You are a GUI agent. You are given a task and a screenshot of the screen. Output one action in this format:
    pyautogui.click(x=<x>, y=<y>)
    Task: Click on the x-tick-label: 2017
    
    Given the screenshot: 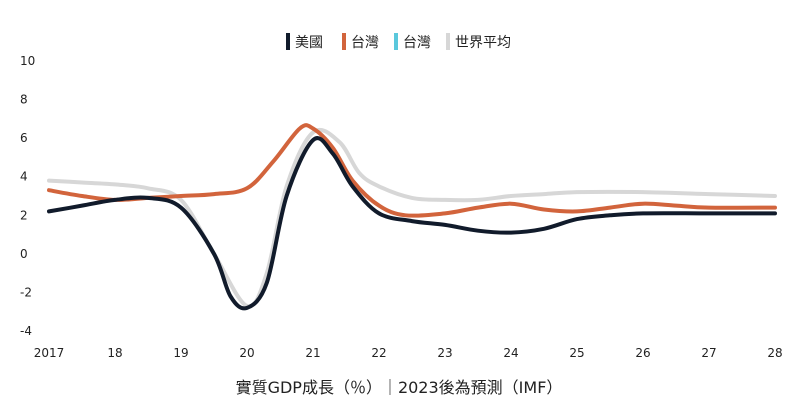 What is the action you would take?
    pyautogui.click(x=49, y=353)
    